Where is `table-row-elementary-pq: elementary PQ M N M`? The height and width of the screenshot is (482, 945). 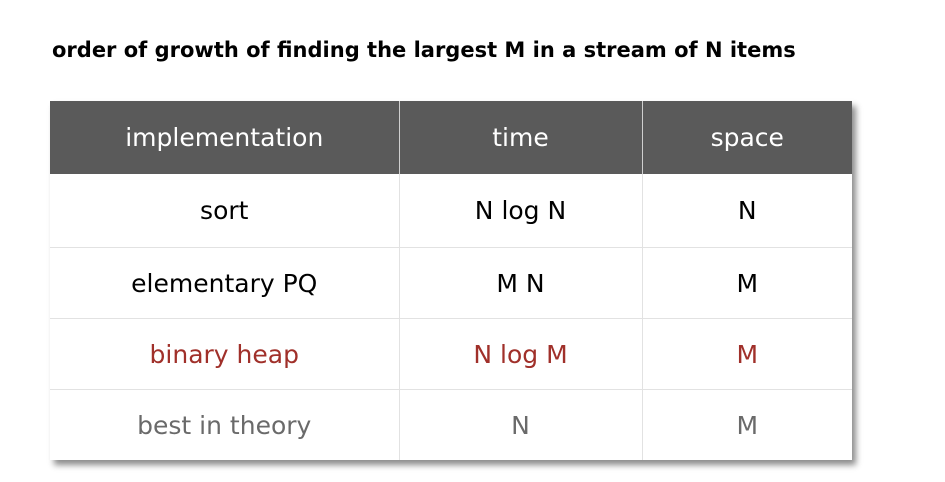
table-row-elementary-pq: elementary PQ M N M is located at coordinates (451, 283).